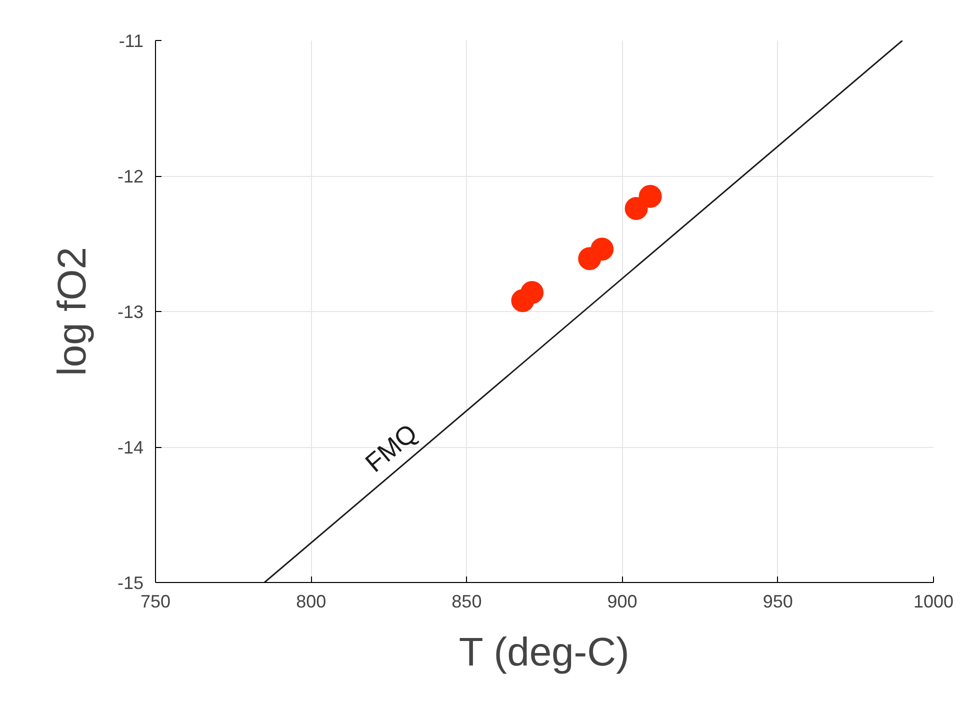 The image size is (968, 727). What do you see at coordinates (311, 602) in the screenshot?
I see `x-tick-label: 800` at bounding box center [311, 602].